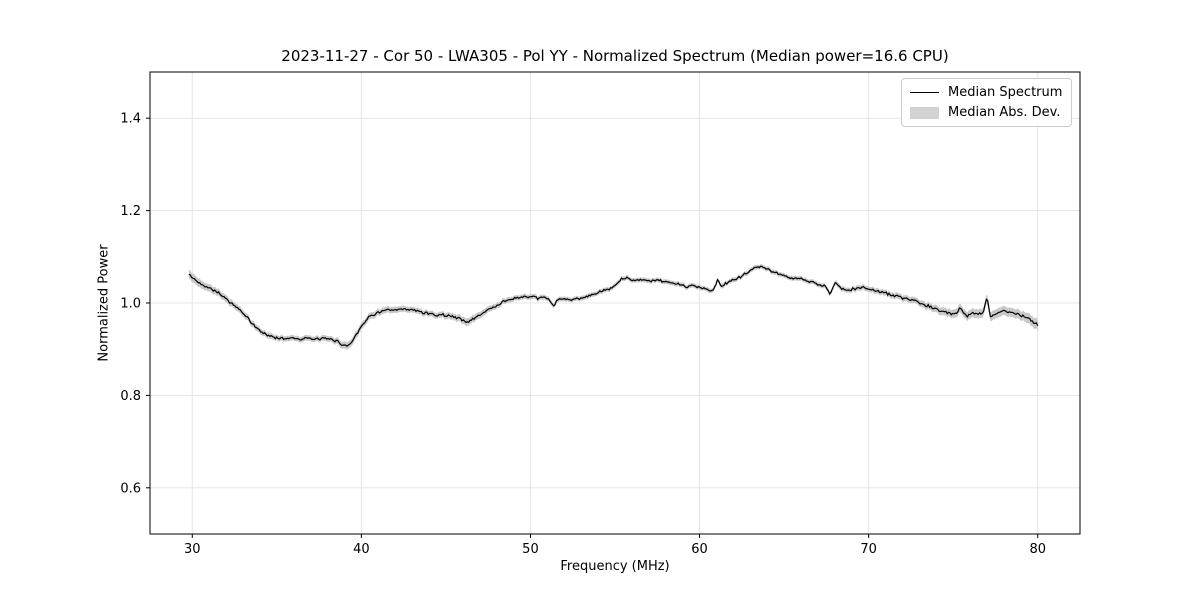 The image size is (1200, 600). I want to click on y-axis-label: Normalized Power, so click(104, 303).